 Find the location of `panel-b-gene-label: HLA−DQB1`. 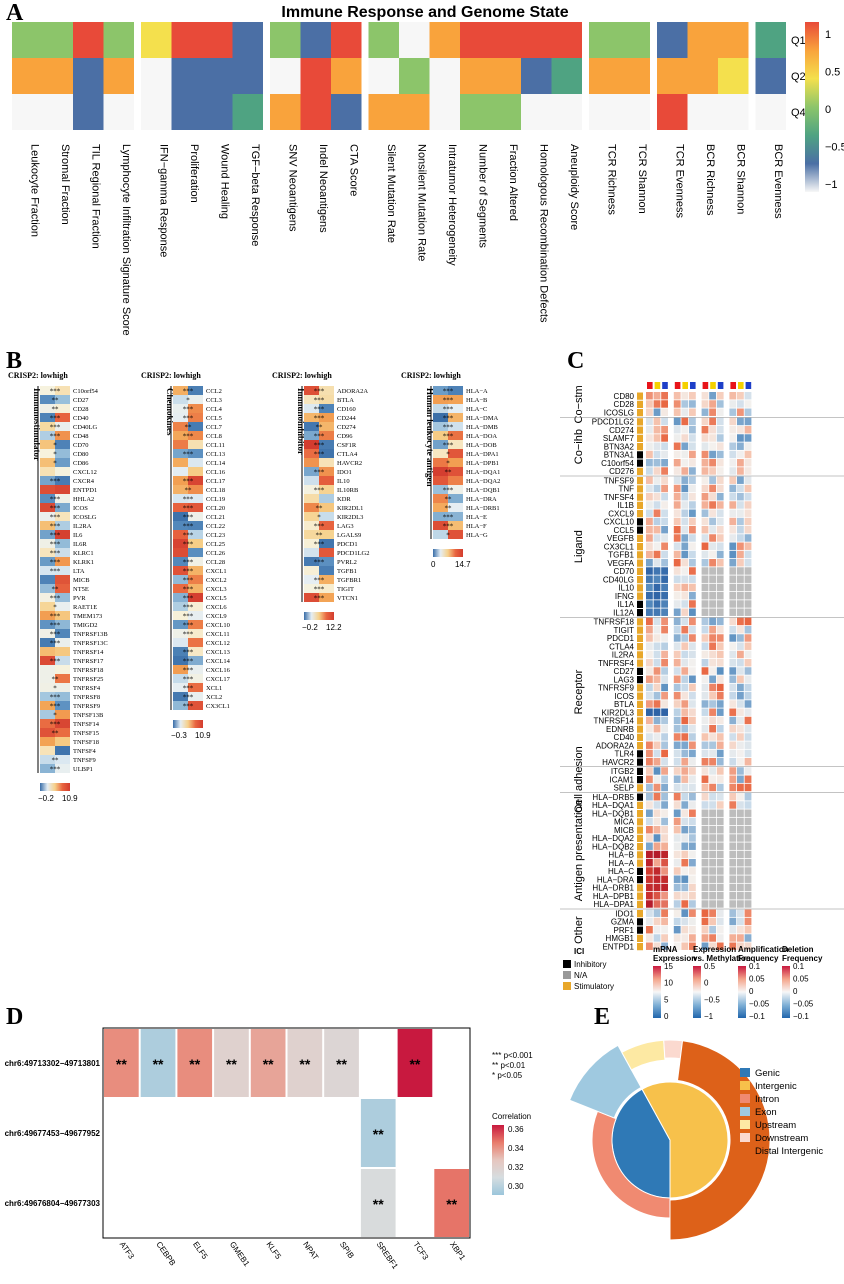

panel-b-gene-label: HLA−DQB1 is located at coordinates (483, 490).